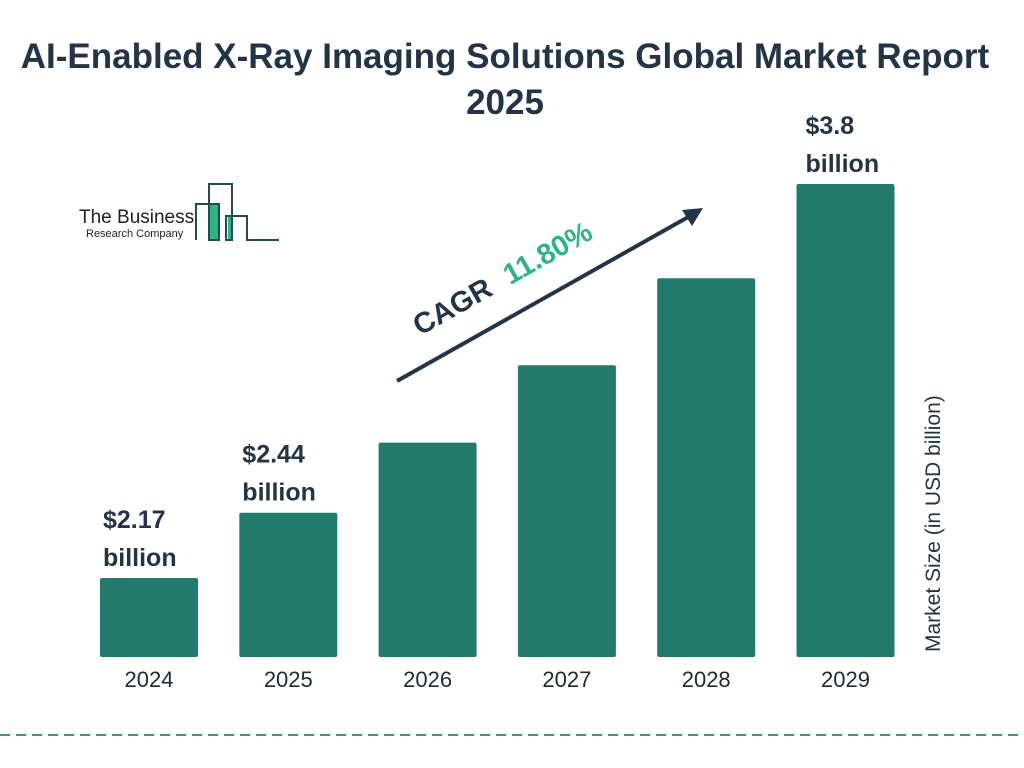 This screenshot has width=1024, height=768. I want to click on logo-line2: Research Company, so click(135, 234).